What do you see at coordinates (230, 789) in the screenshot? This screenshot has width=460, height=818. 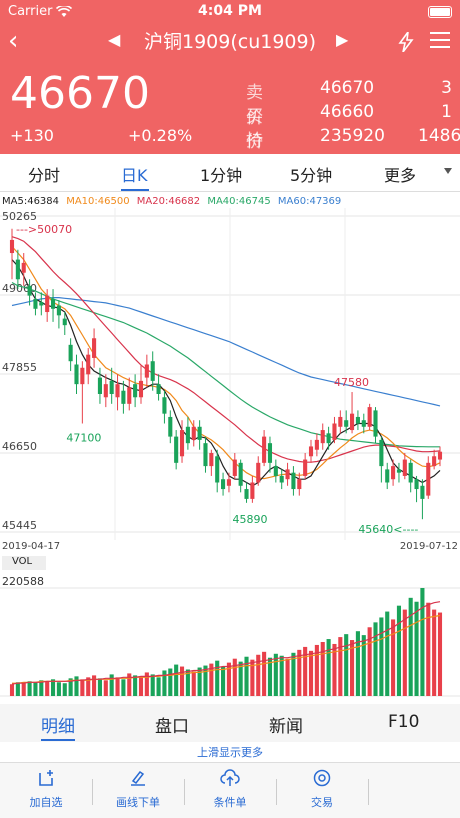 I see `conditional-order-button: 条件单` at bounding box center [230, 789].